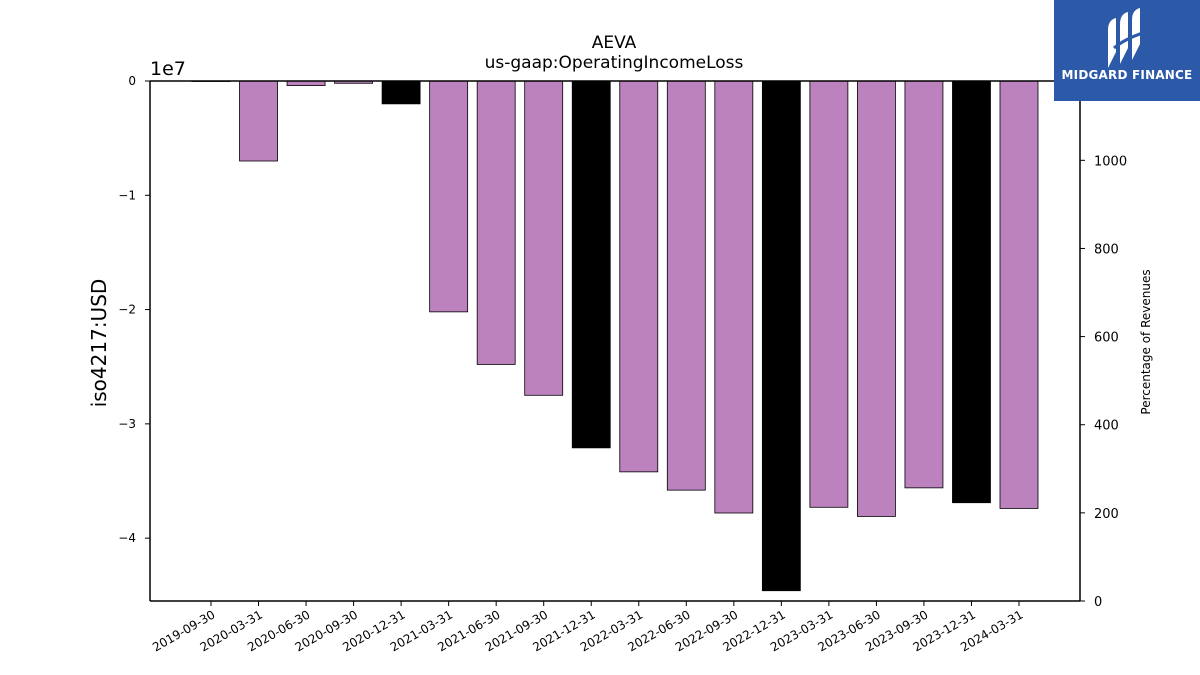 Image resolution: width=1200 pixels, height=675 pixels. I want to click on y2-tick-label: 1000, so click(1110, 161).